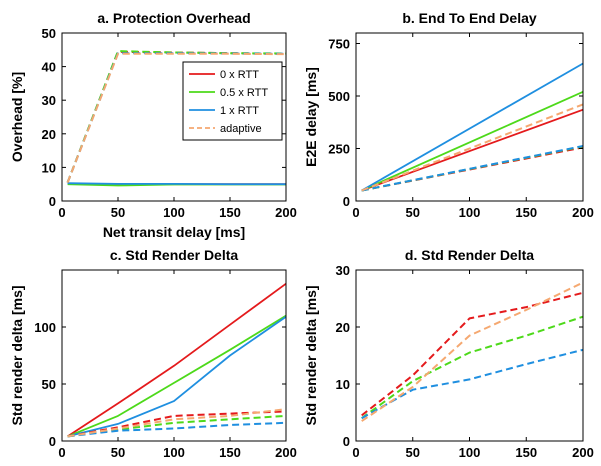 The width and height of the screenshot is (601, 466). I want to click on legend-label-3: 1 x RTT, so click(239, 111).